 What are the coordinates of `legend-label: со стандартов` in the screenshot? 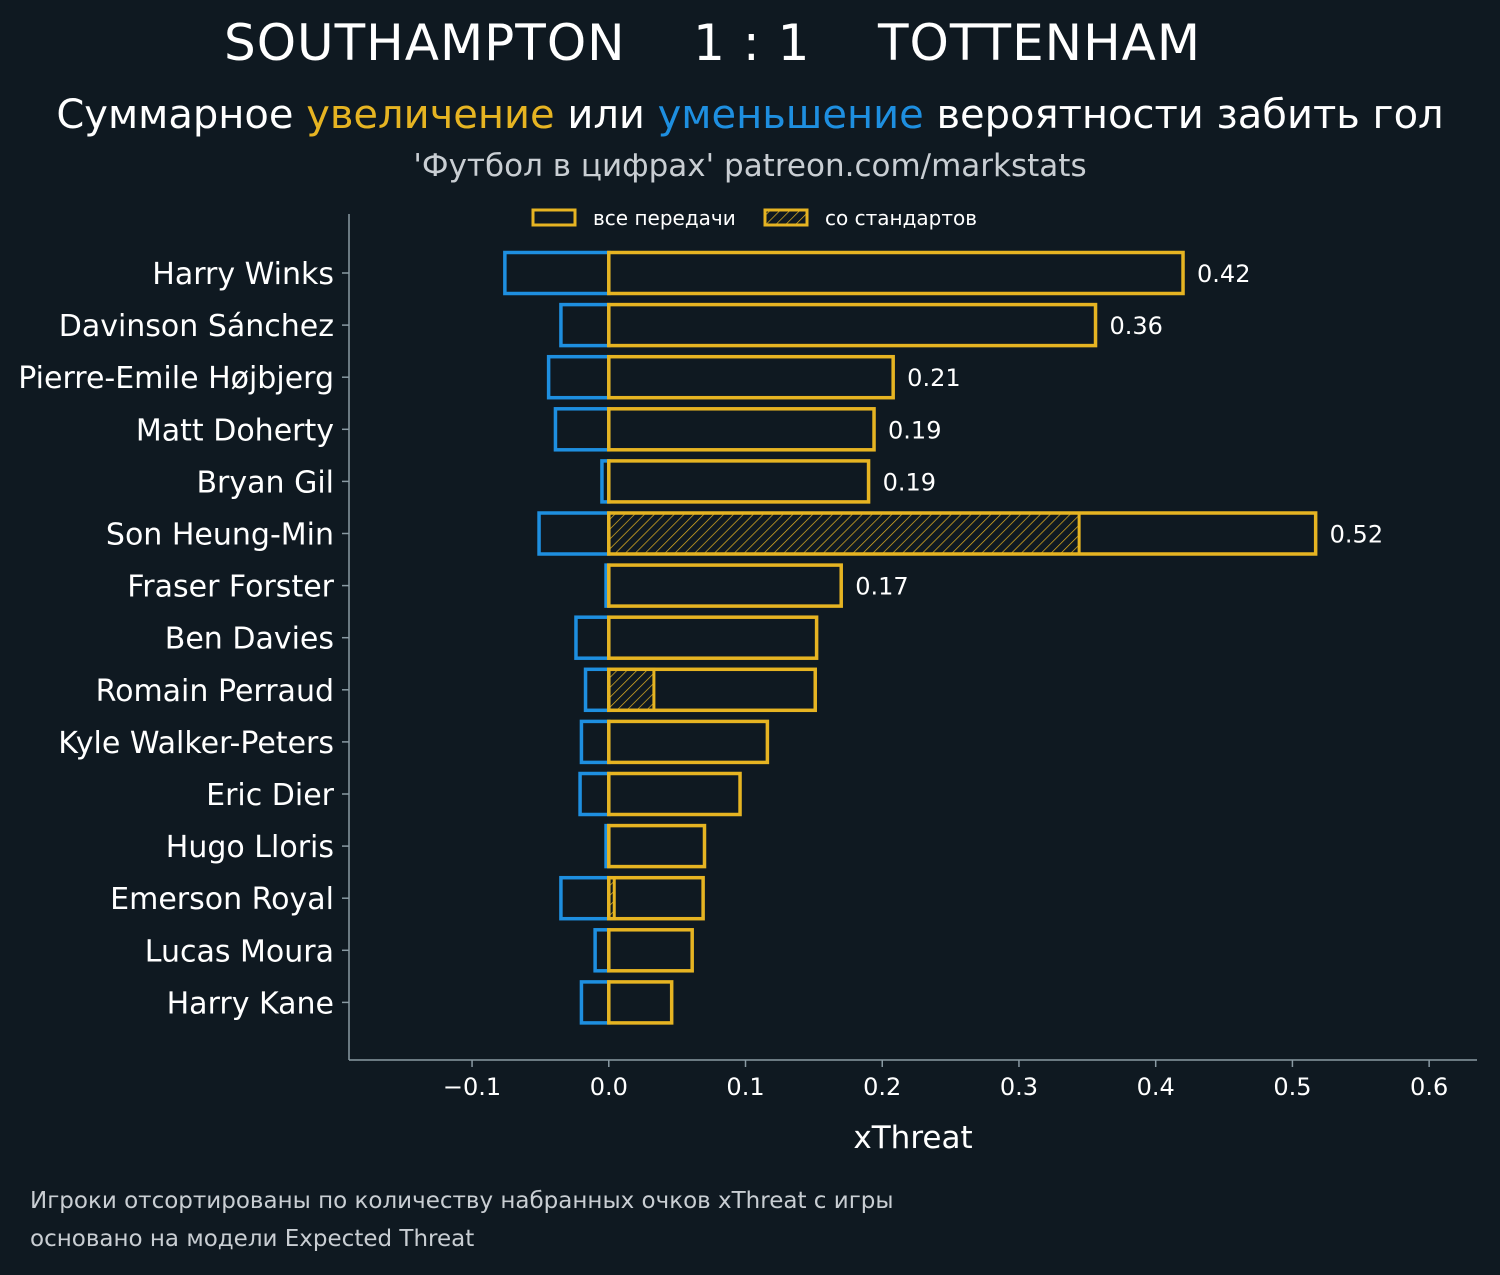 It's located at (901, 218).